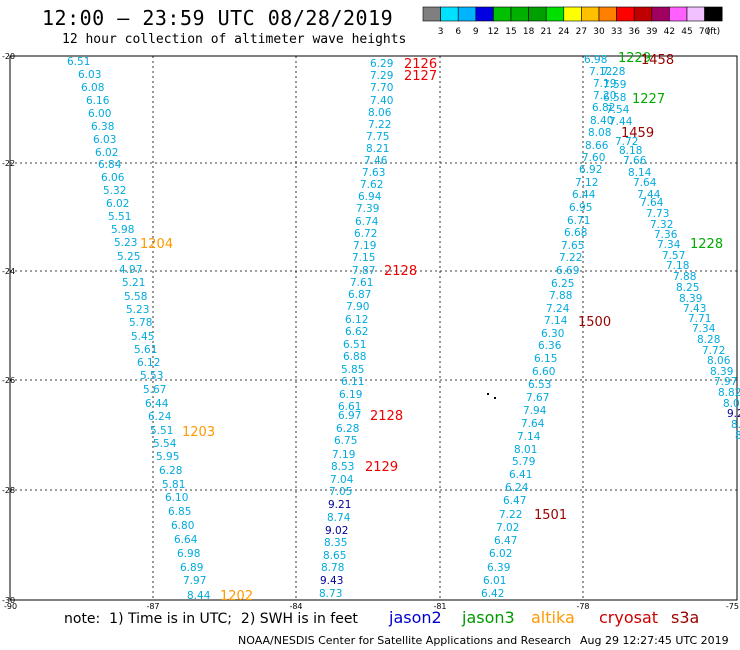  Describe the element at coordinates (552, 334) in the screenshot. I see `wave-height-value: 6.30` at that location.